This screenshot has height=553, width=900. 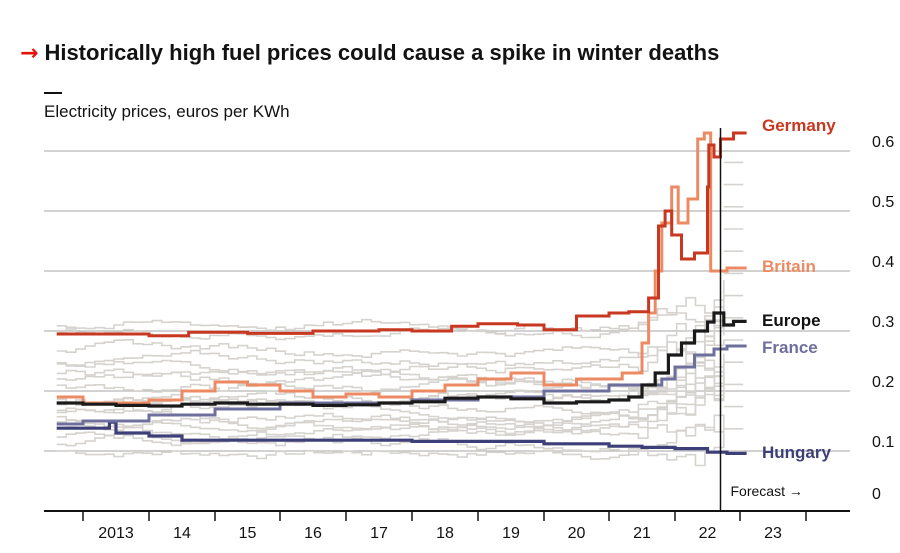 What do you see at coordinates (511, 533) in the screenshot?
I see `x-tick-label: 19` at bounding box center [511, 533].